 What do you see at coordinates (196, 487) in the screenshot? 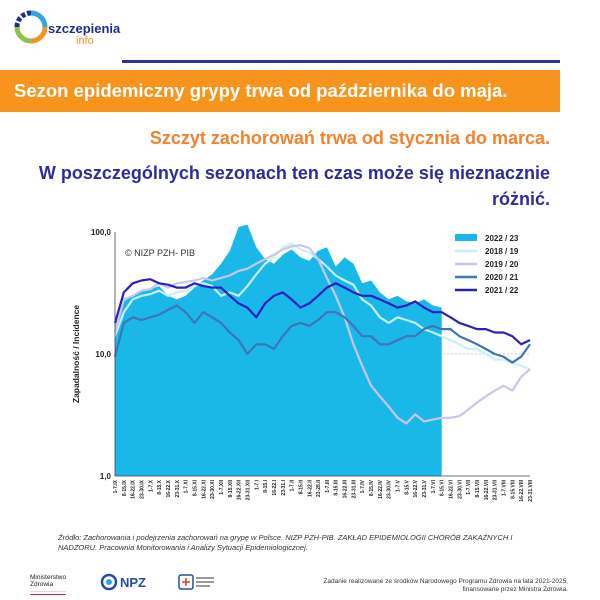
I see `x-tick-label: 8-15.XI` at bounding box center [196, 487].